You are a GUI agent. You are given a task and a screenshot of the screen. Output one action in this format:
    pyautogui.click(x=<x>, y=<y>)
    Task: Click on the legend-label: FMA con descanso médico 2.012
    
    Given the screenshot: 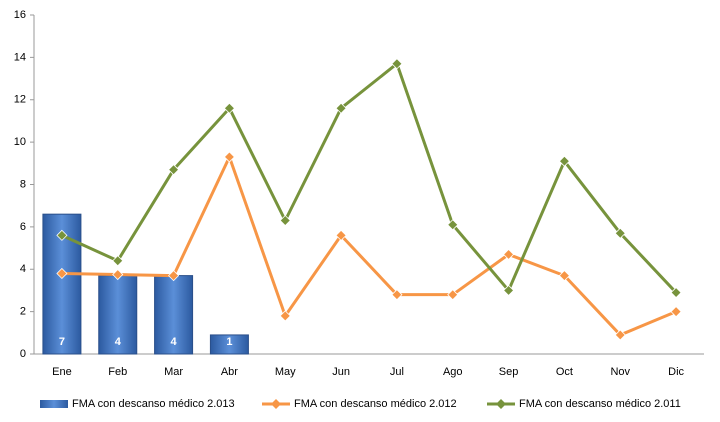 What is the action you would take?
    pyautogui.click(x=375, y=404)
    